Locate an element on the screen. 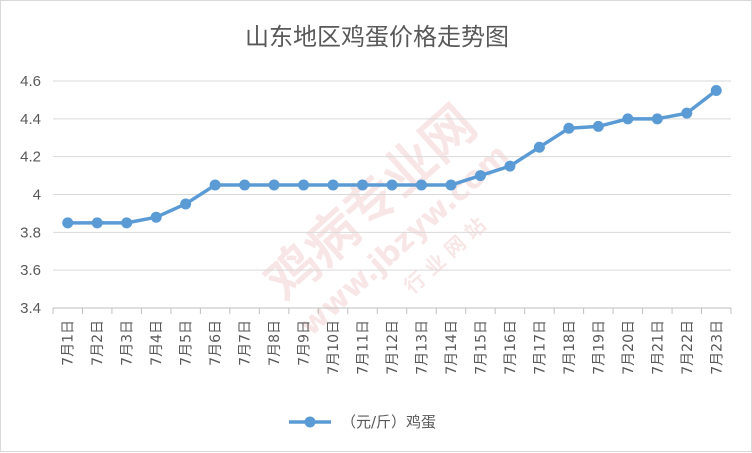  x-tick-label: 7月20日 is located at coordinates (629, 347).